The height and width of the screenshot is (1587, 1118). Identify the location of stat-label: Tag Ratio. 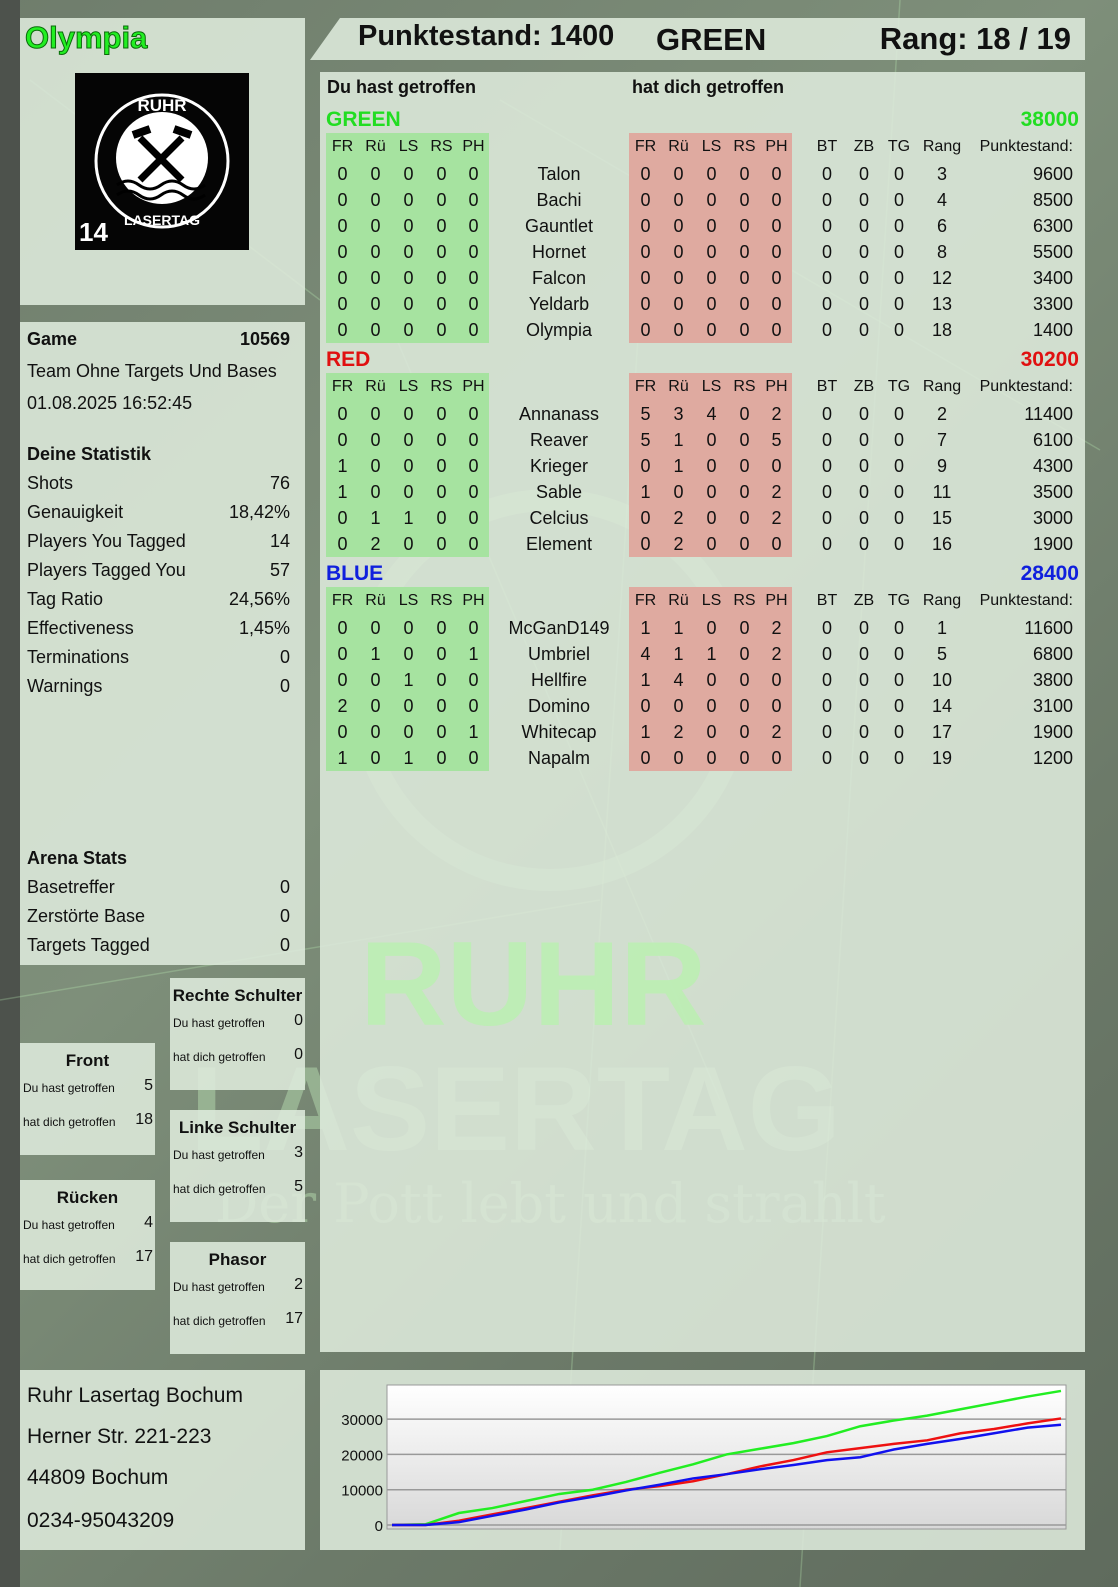
(65, 599).